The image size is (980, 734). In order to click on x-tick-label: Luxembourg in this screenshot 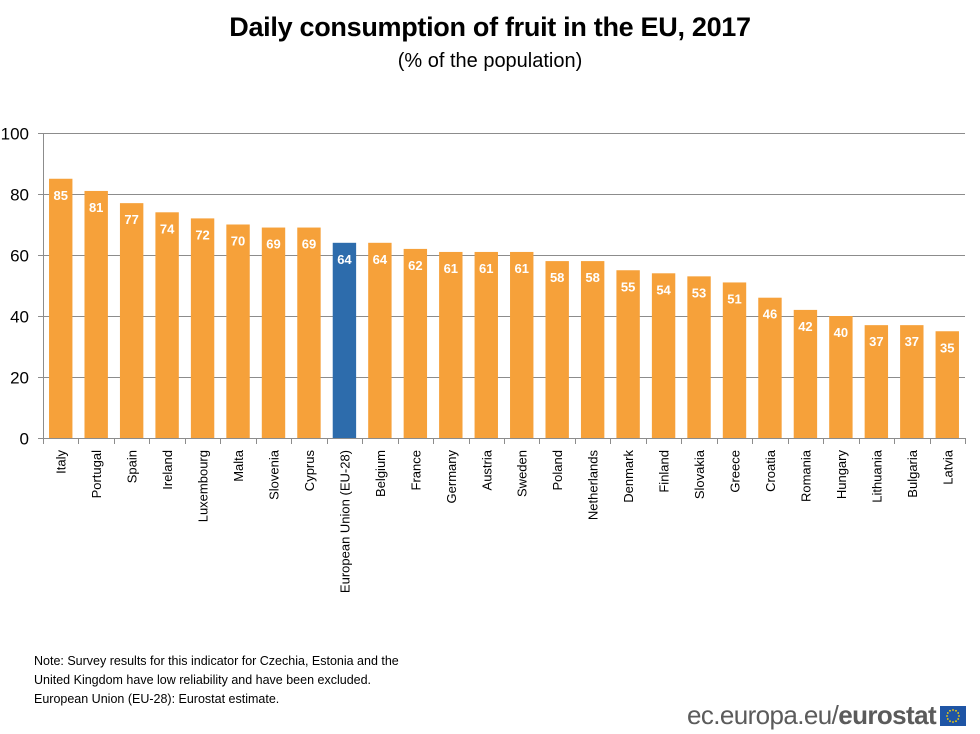, I will do `click(203, 486)`.